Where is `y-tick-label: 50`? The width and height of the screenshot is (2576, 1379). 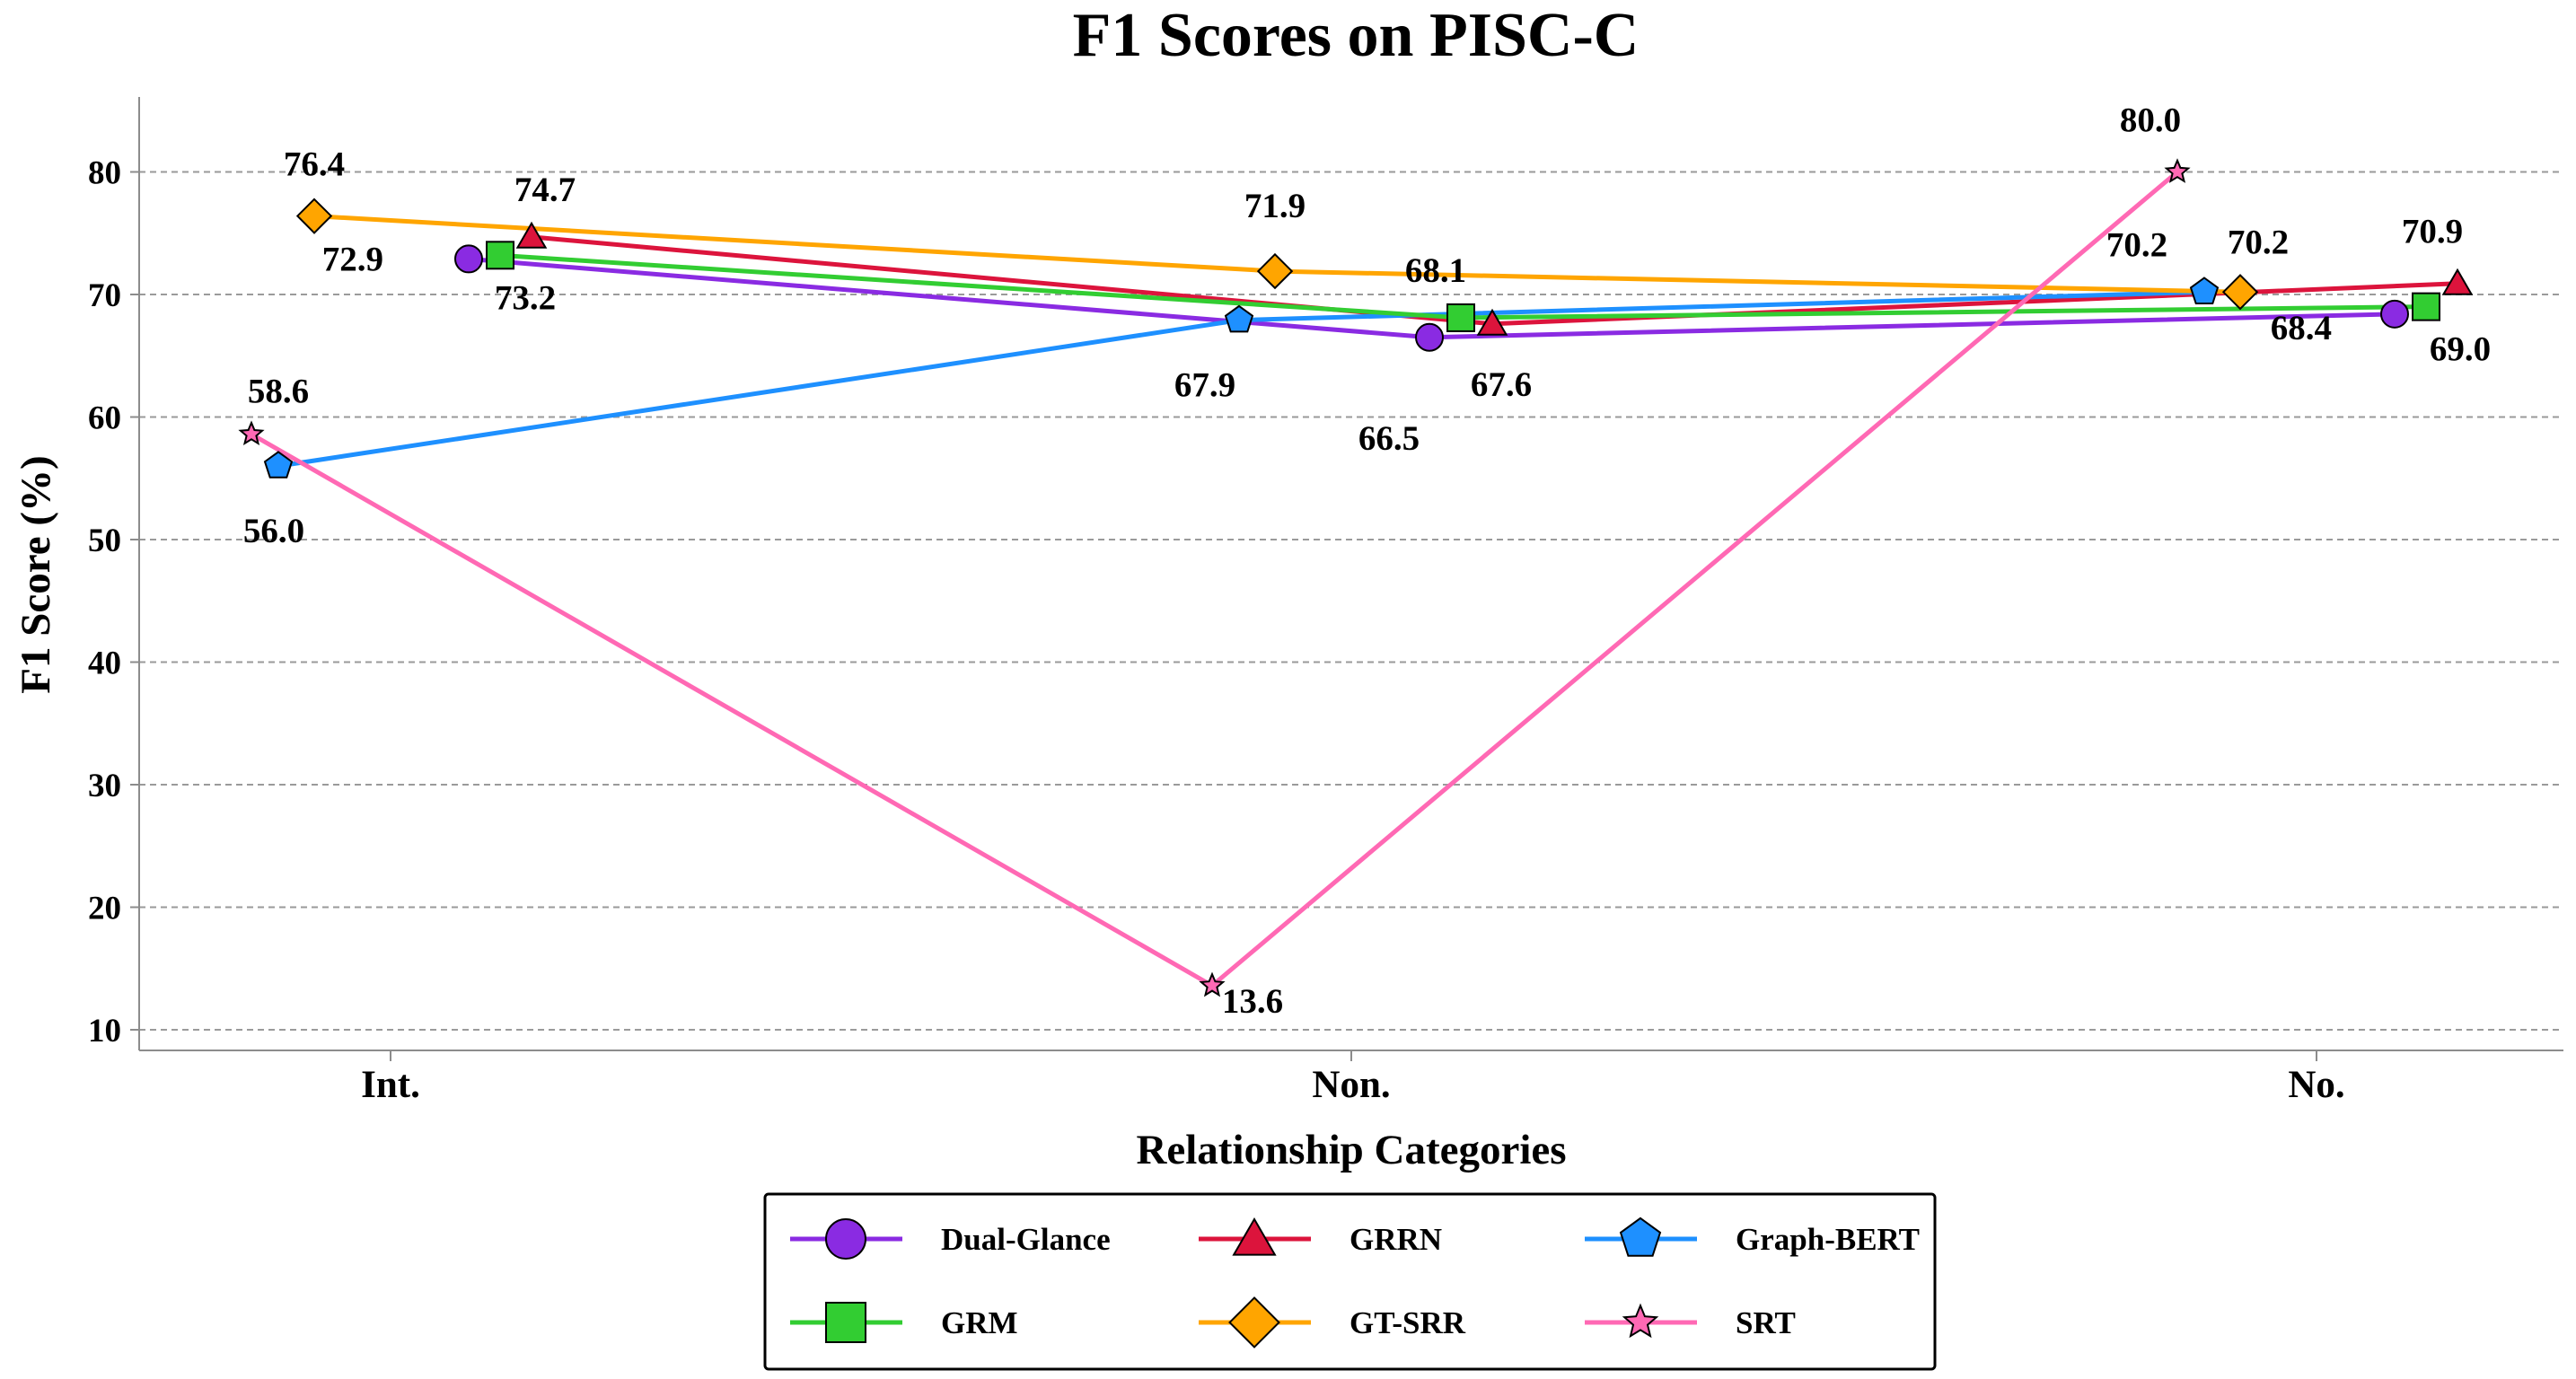 y-tick-label: 50 is located at coordinates (104, 541).